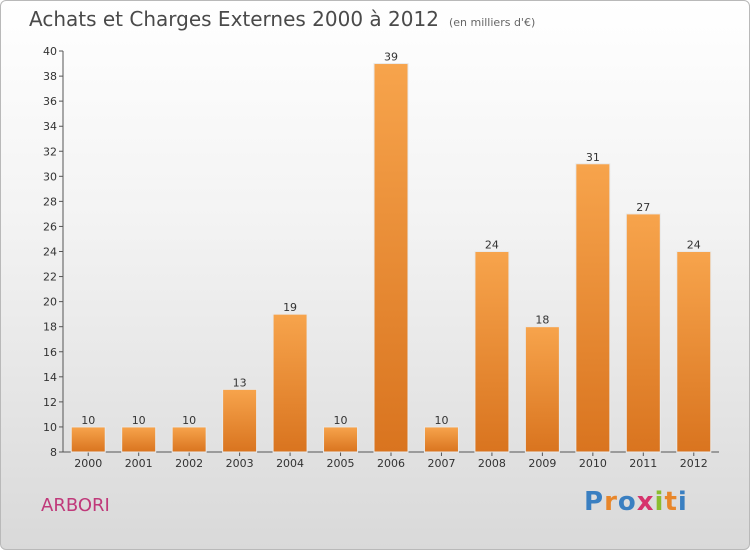  What do you see at coordinates (50, 377) in the screenshot?
I see `y-tick-label: 14` at bounding box center [50, 377].